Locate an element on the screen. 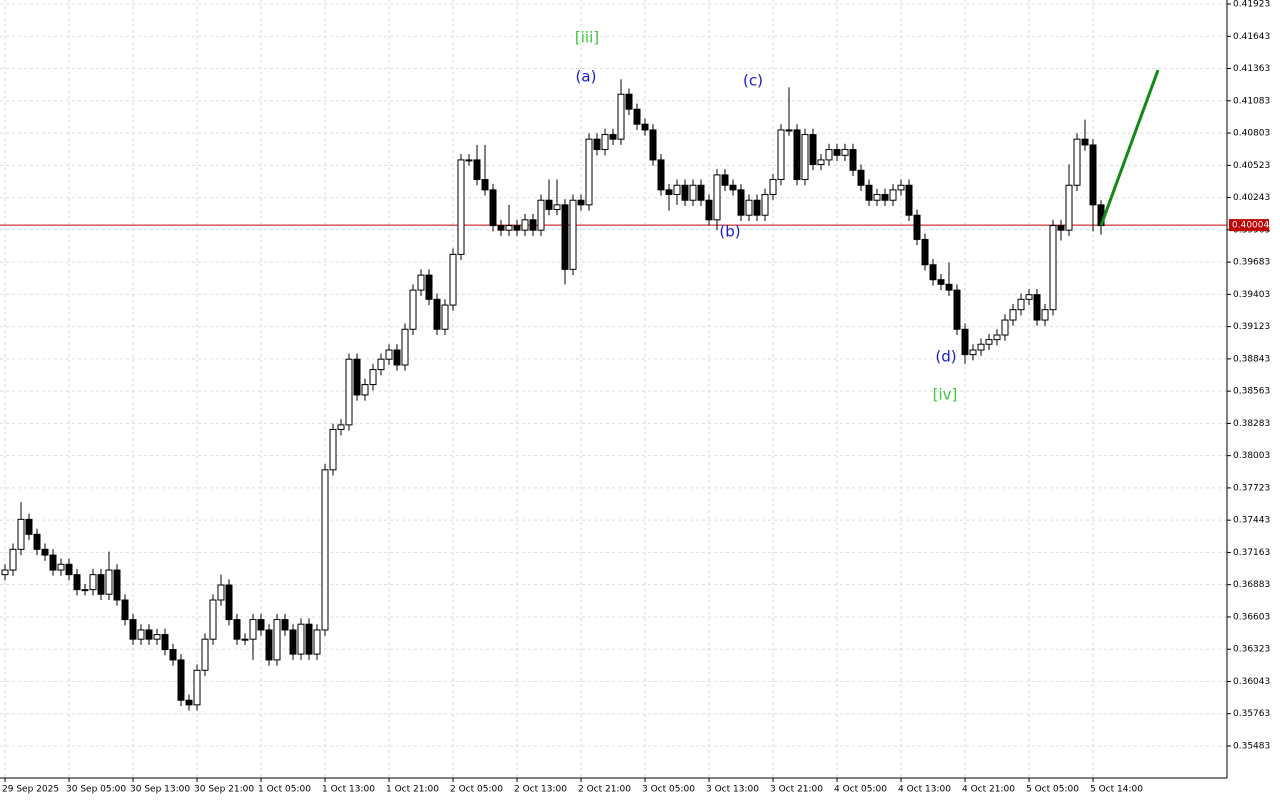  last-price-label: 0.40004 is located at coordinates (1250, 226).